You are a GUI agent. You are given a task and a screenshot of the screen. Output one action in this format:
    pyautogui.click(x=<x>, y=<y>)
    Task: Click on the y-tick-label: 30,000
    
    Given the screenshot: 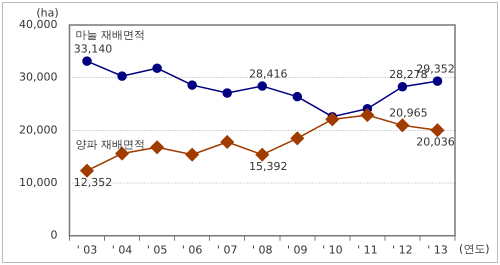 What is the action you would take?
    pyautogui.click(x=38, y=77)
    